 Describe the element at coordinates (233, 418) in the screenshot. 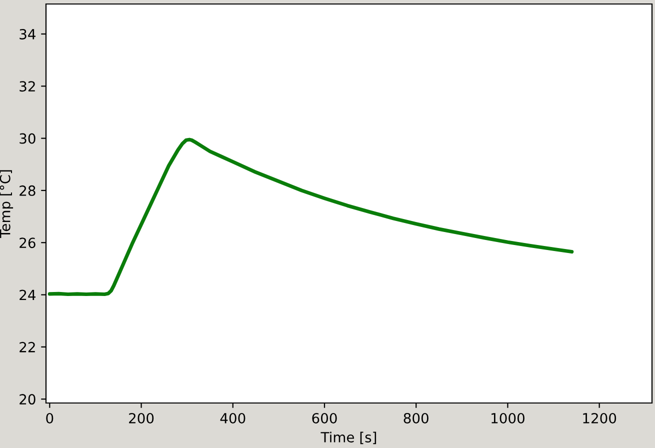

I see `x-tick-label: 400` at that location.